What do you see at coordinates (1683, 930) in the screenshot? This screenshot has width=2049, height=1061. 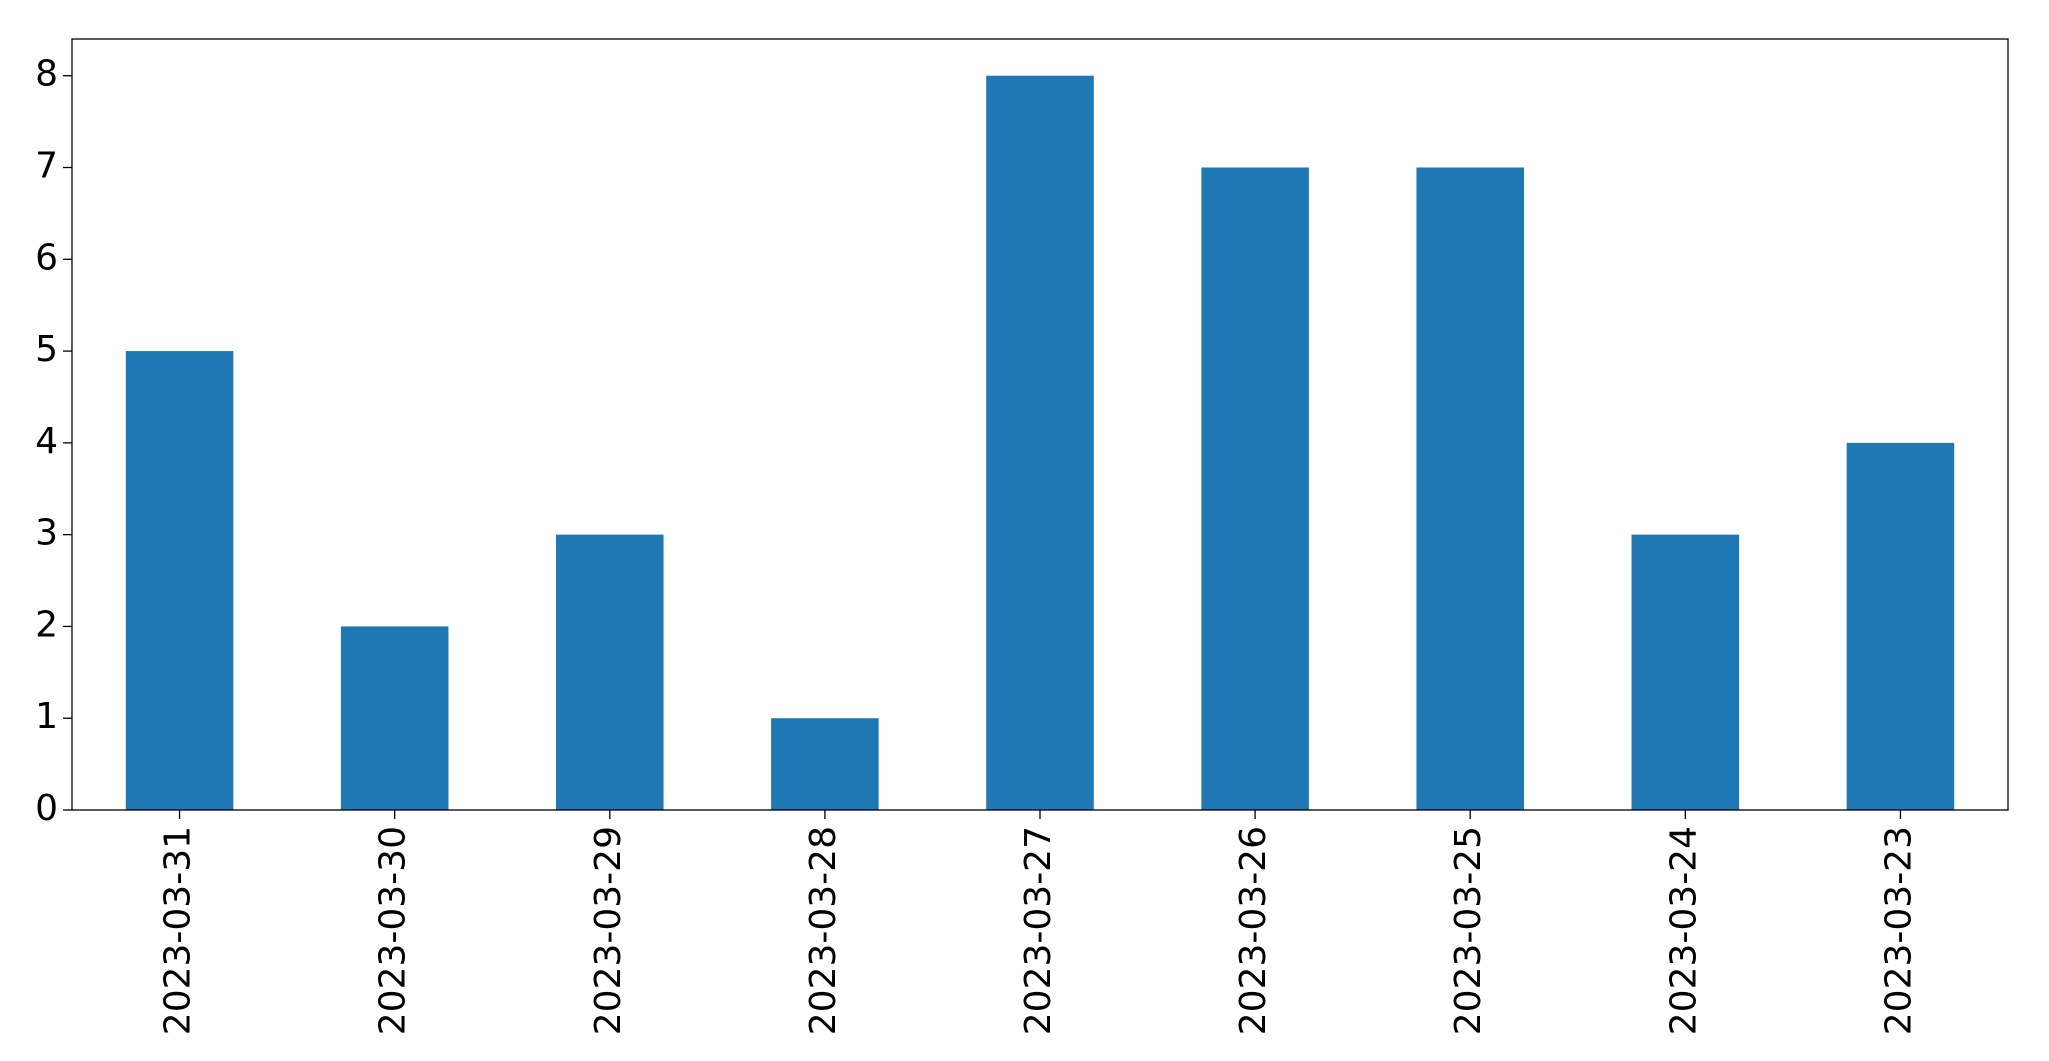 I see `x-tick-label: 2023-03-24` at bounding box center [1683, 930].